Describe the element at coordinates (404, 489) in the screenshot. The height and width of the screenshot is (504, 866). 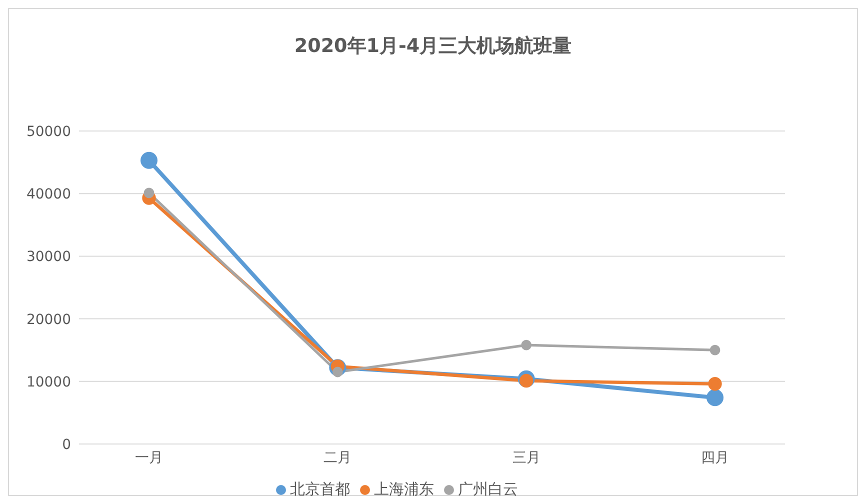
I see `legend-label: 上海浦东` at that location.